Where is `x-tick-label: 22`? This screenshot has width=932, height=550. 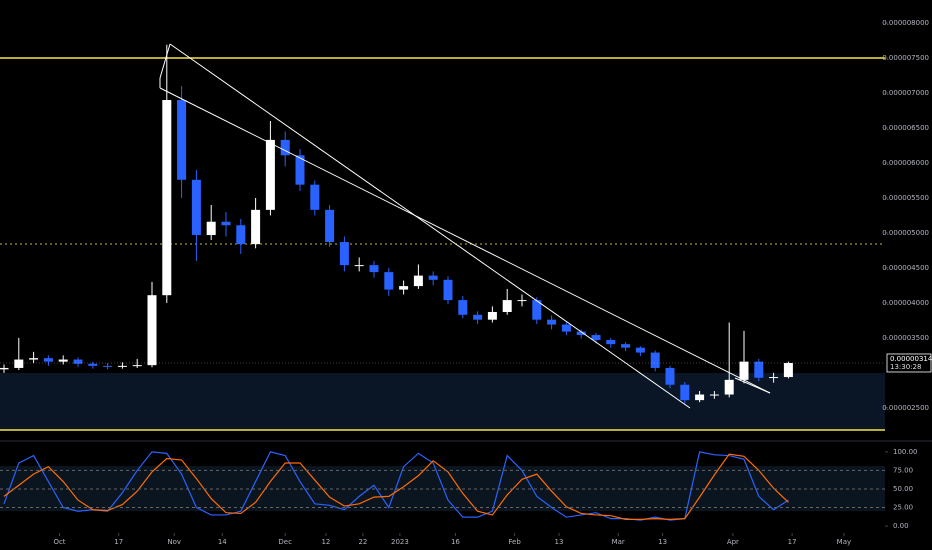 x-tick-label: 22 is located at coordinates (362, 542).